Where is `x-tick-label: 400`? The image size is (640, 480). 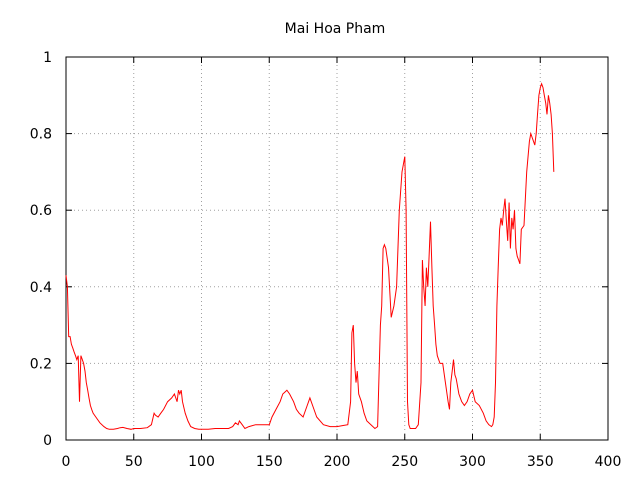 x-tick-label: 400 is located at coordinates (608, 462).